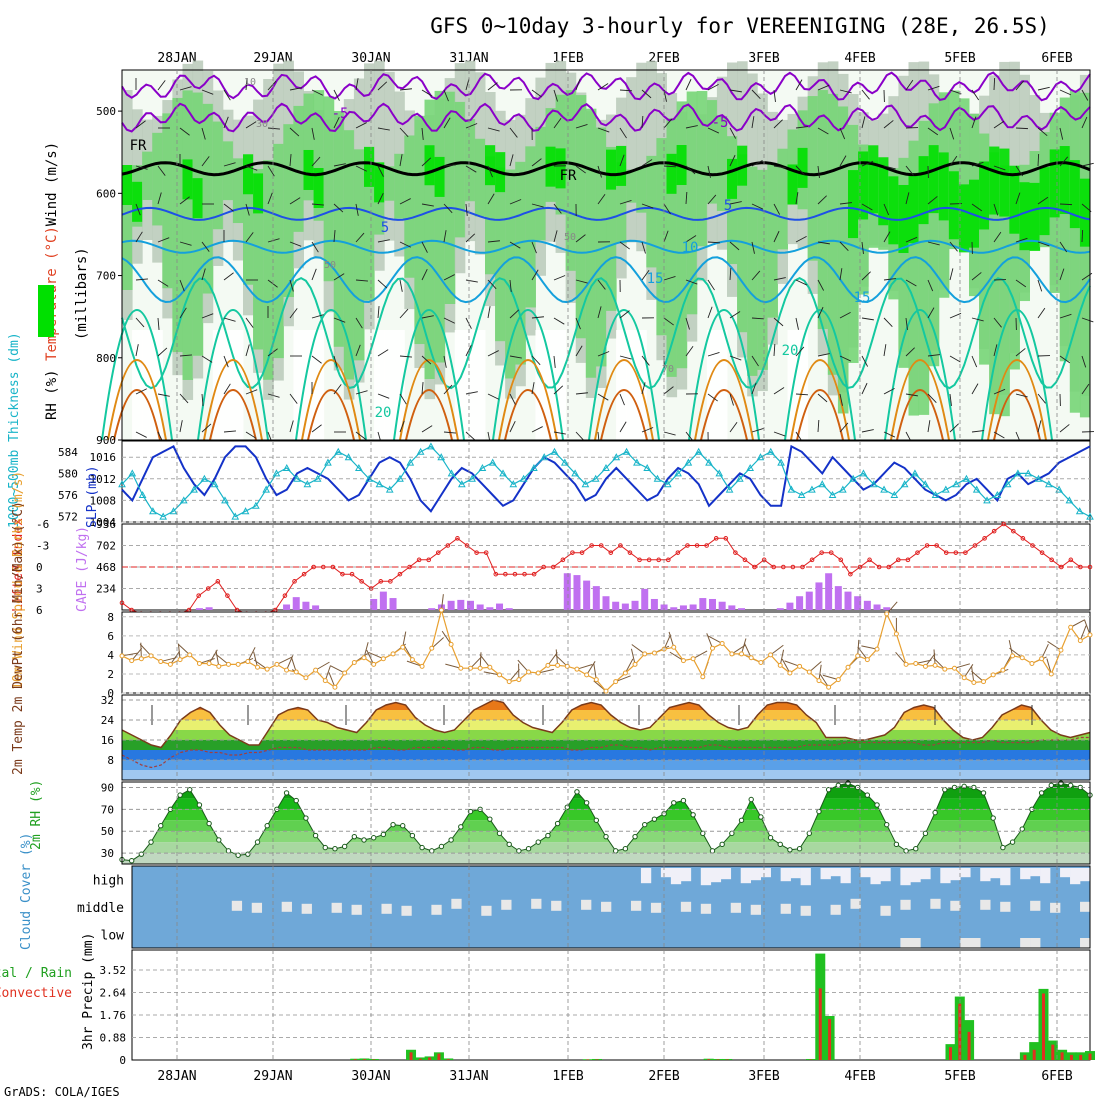 Image resolution: width=1100 pixels, height=1104 pixels. What do you see at coordinates (42, 546) in the screenshot?
I see `lifted-tick-label: -3` at bounding box center [42, 546].